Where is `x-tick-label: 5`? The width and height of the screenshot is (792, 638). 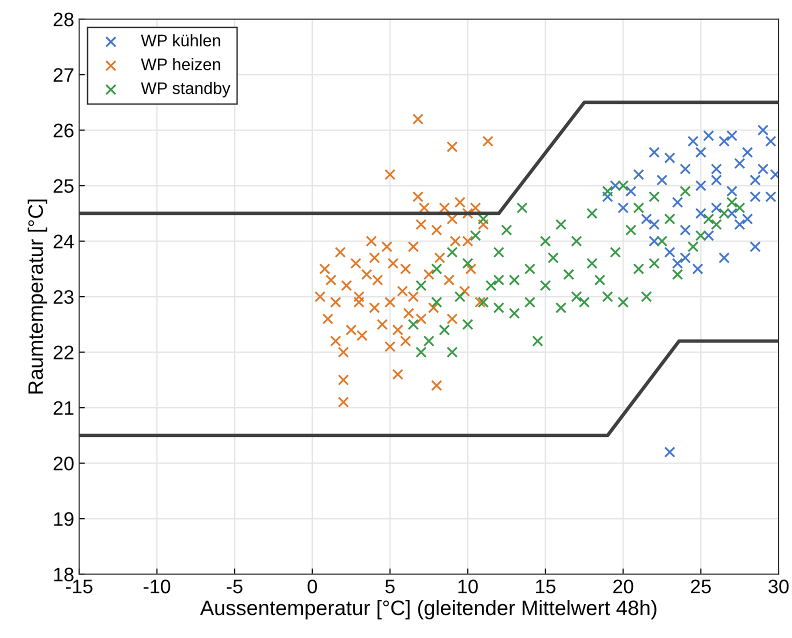 x-tick-label: 5 is located at coordinates (390, 587).